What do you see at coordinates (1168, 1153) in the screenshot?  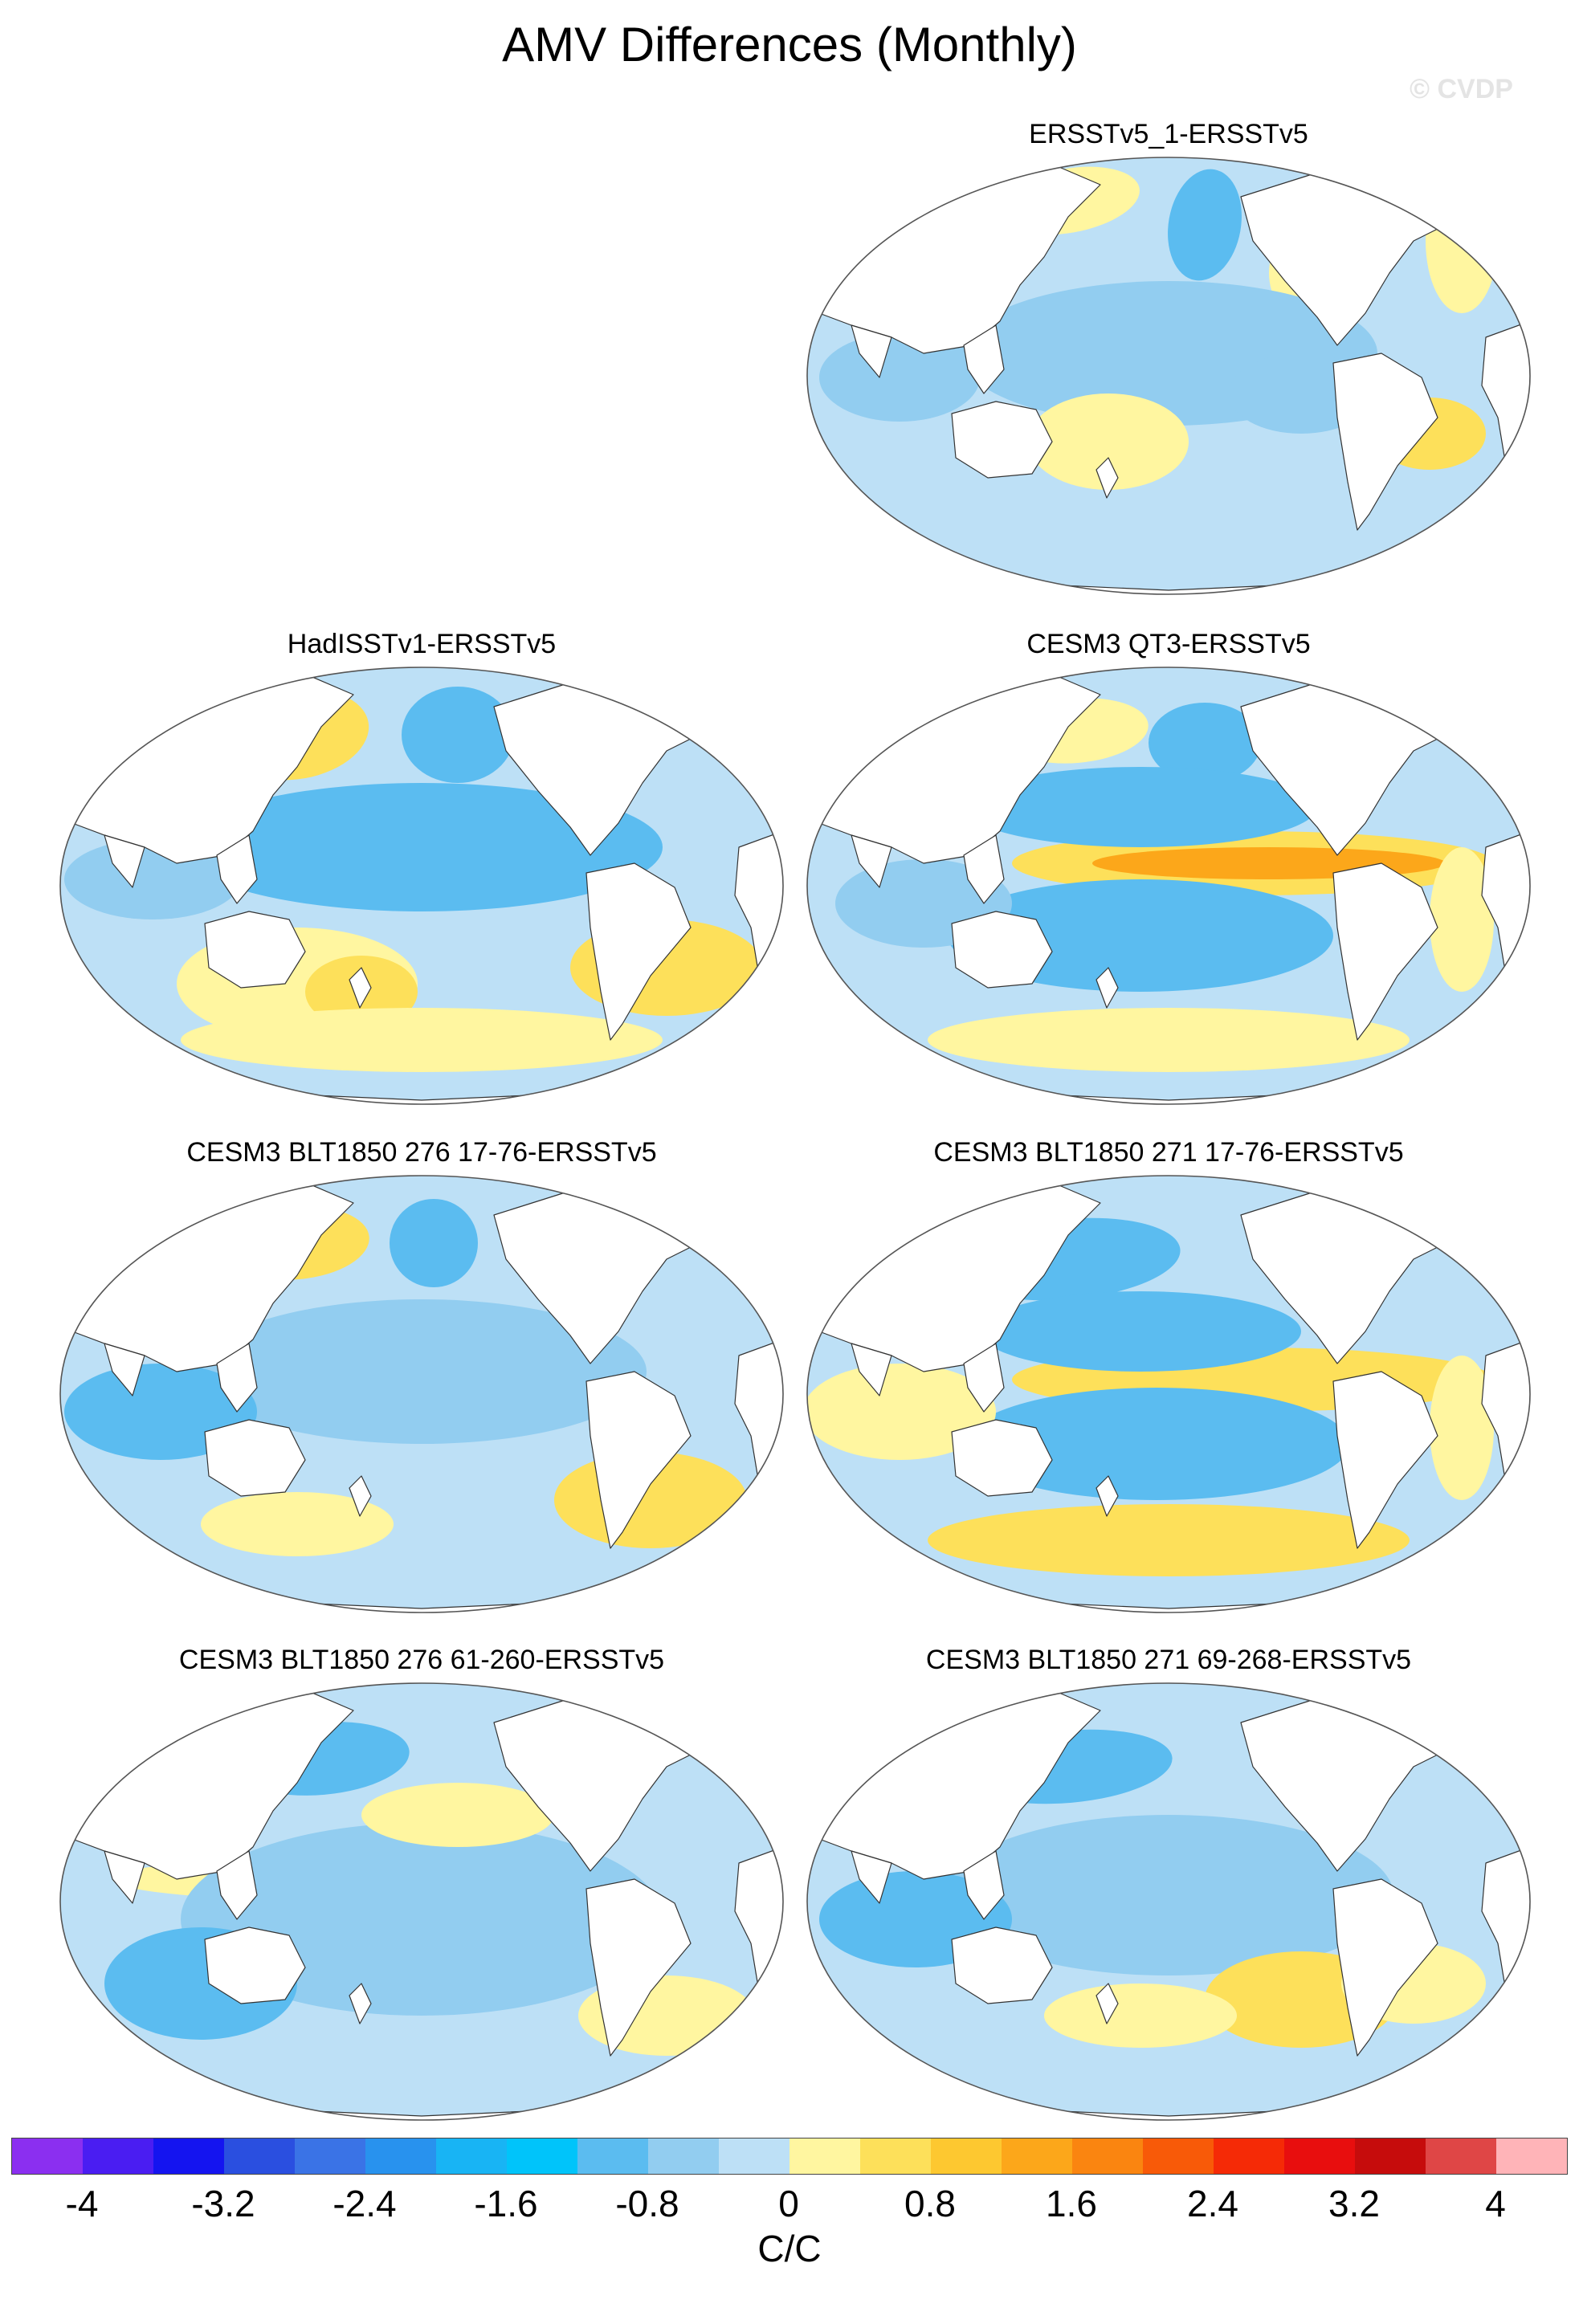 I see `panel-title: CESM3 BLT1850 271 17-76-ERSSTv5` at bounding box center [1168, 1153].